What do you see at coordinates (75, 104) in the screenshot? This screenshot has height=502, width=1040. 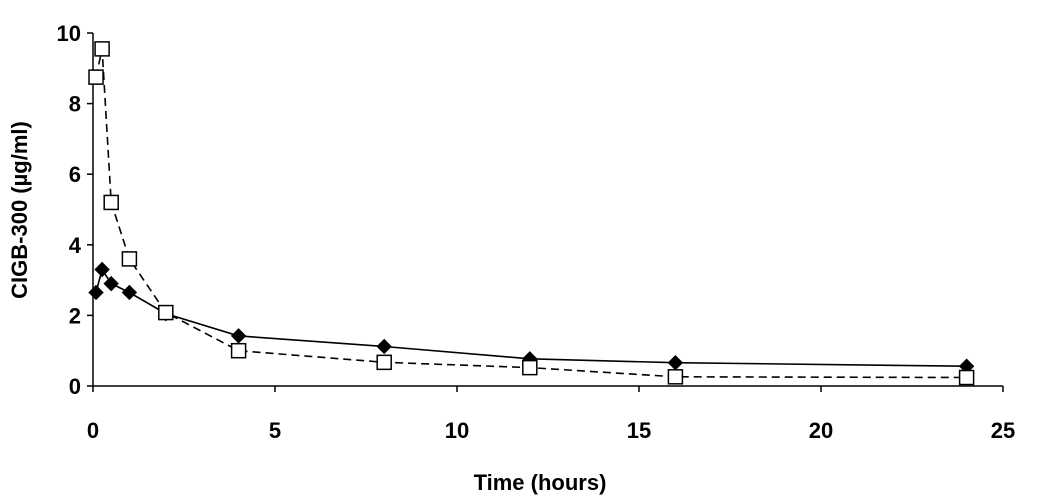 I see `y-tick-label: 8` at bounding box center [75, 104].